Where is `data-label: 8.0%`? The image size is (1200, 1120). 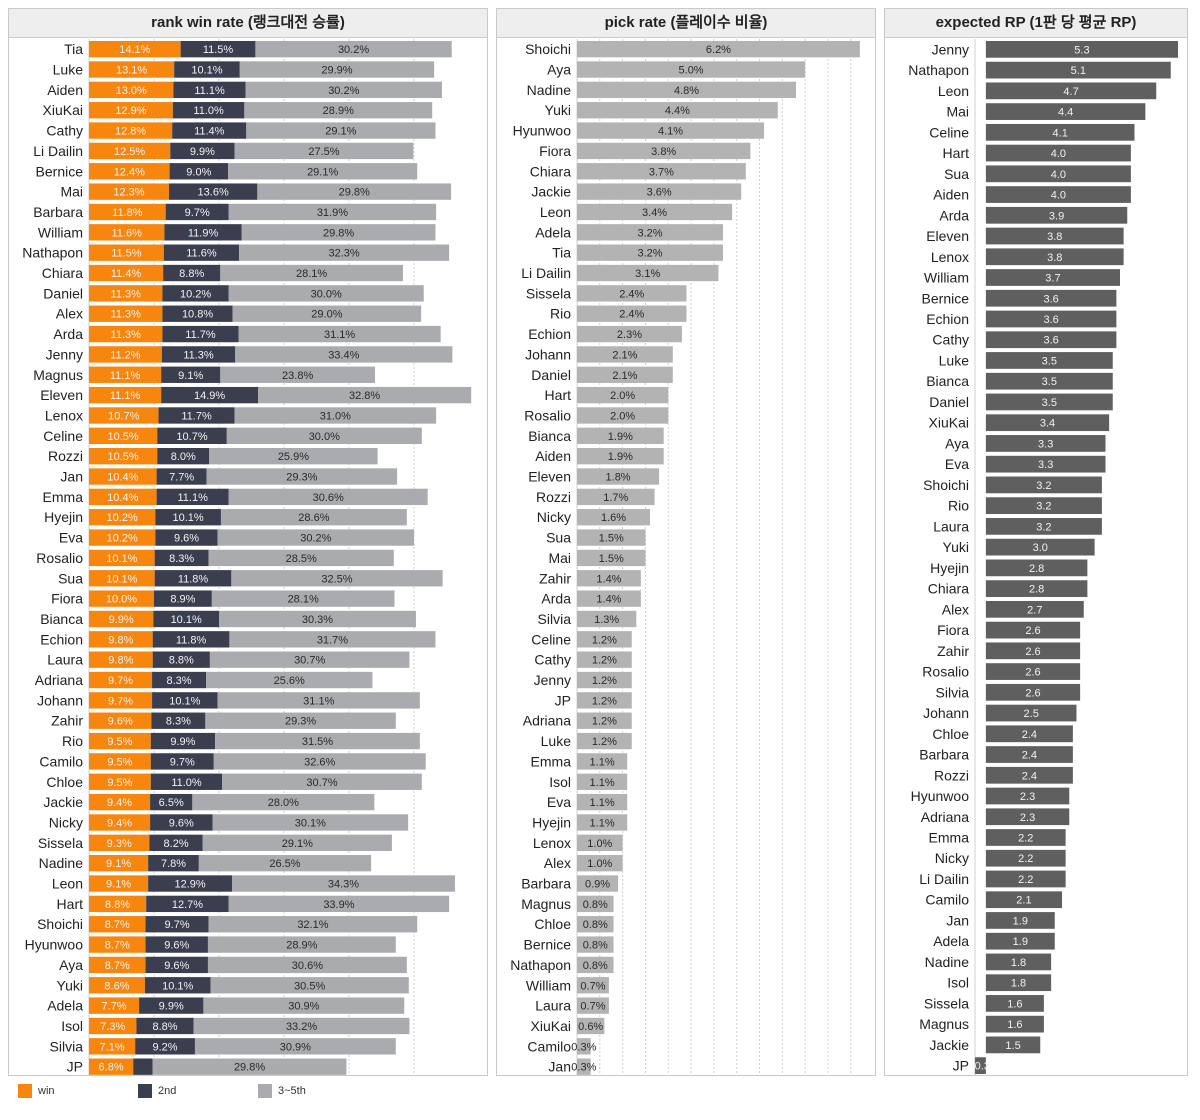
data-label: 8.0% is located at coordinates (183, 457).